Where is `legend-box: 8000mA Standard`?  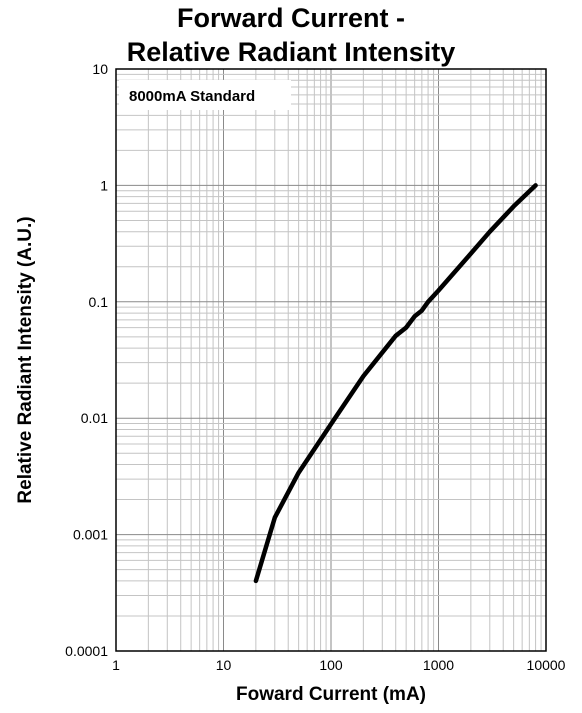 legend-box: 8000mA Standard is located at coordinates (205, 95).